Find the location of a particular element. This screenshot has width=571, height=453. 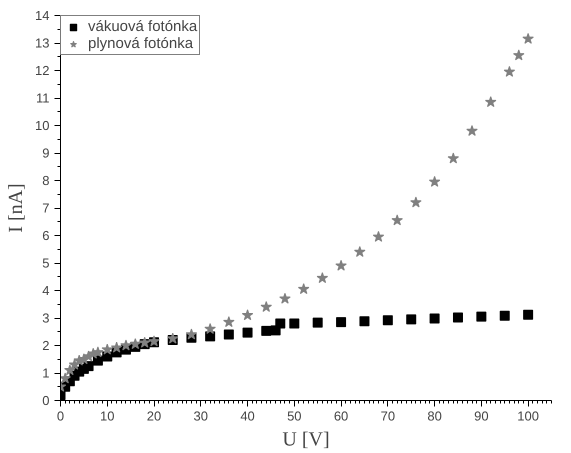

legend-label: vákuová fotónka is located at coordinates (143, 26).